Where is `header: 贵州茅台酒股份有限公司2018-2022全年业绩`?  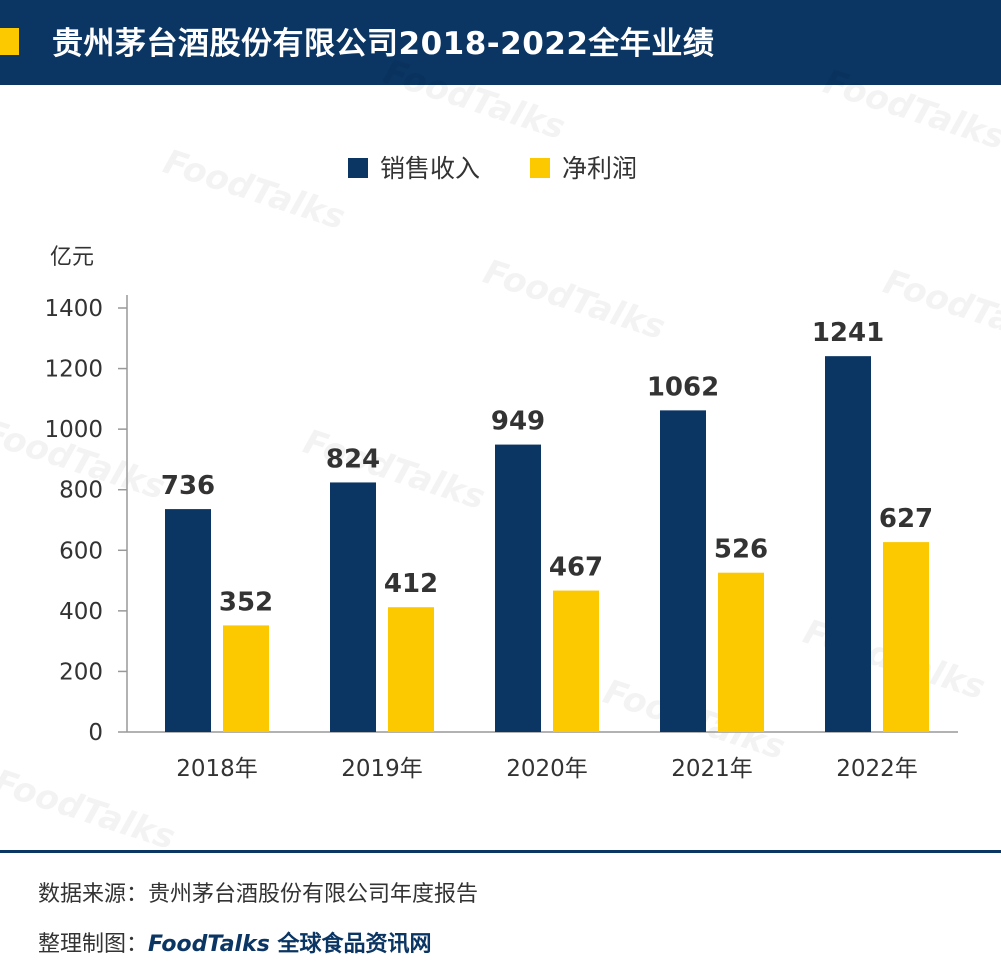
header: 贵州茅台酒股份有限公司2018-2022全年业绩 is located at coordinates (500, 42).